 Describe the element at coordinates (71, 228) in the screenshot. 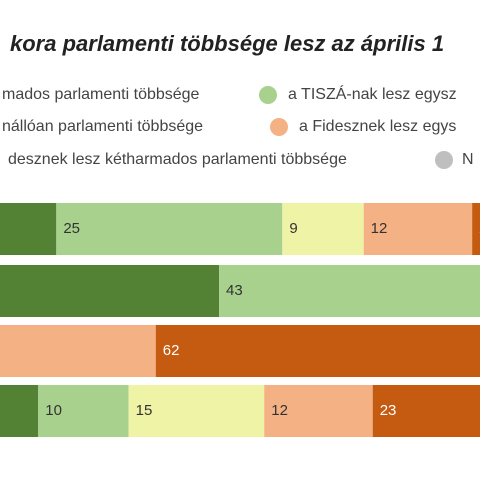

I see `value-label: 25` at that location.